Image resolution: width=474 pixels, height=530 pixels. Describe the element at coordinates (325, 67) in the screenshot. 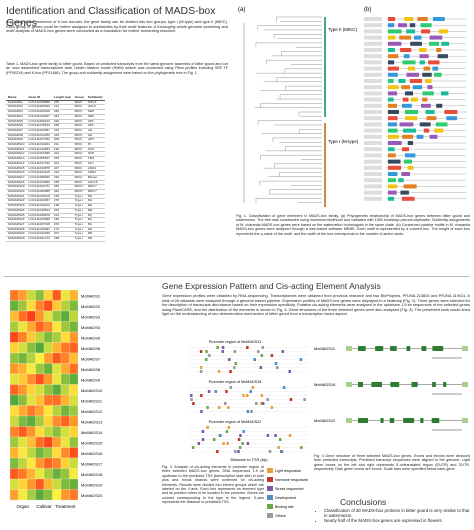

I see `clade-bracket` at that location.